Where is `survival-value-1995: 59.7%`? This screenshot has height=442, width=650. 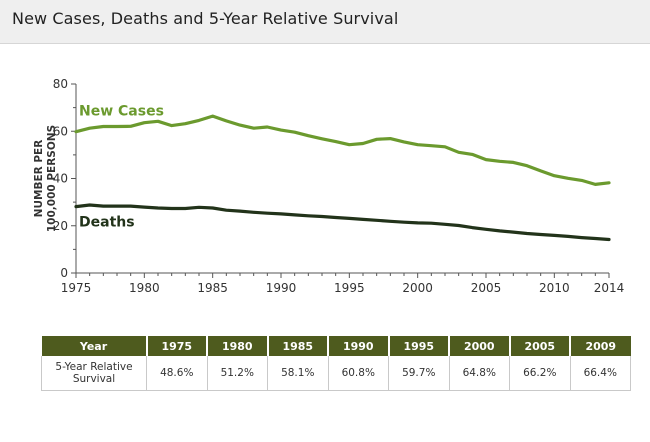
survival-value-1995: 59.7% is located at coordinates (419, 373).